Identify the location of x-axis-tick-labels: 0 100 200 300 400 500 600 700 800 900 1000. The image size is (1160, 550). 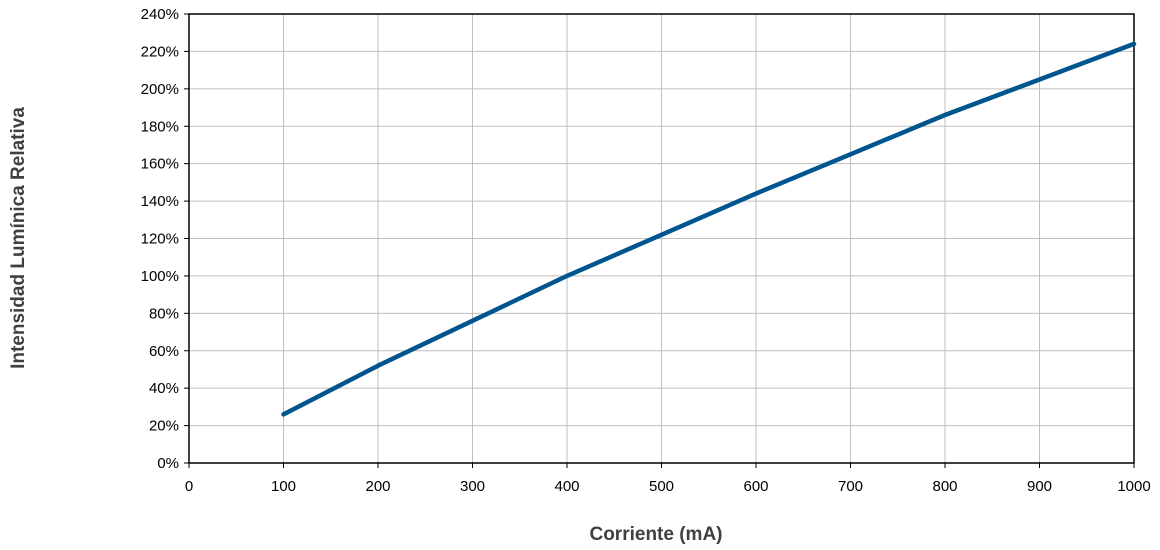
(668, 486).